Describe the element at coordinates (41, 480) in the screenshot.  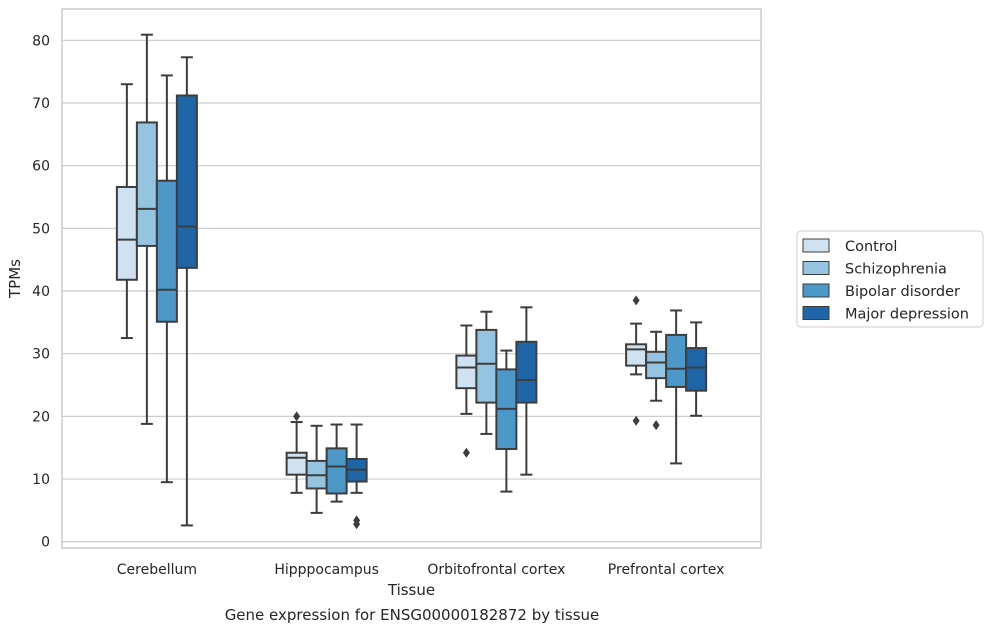
I see `y-tick-label: 10` at that location.